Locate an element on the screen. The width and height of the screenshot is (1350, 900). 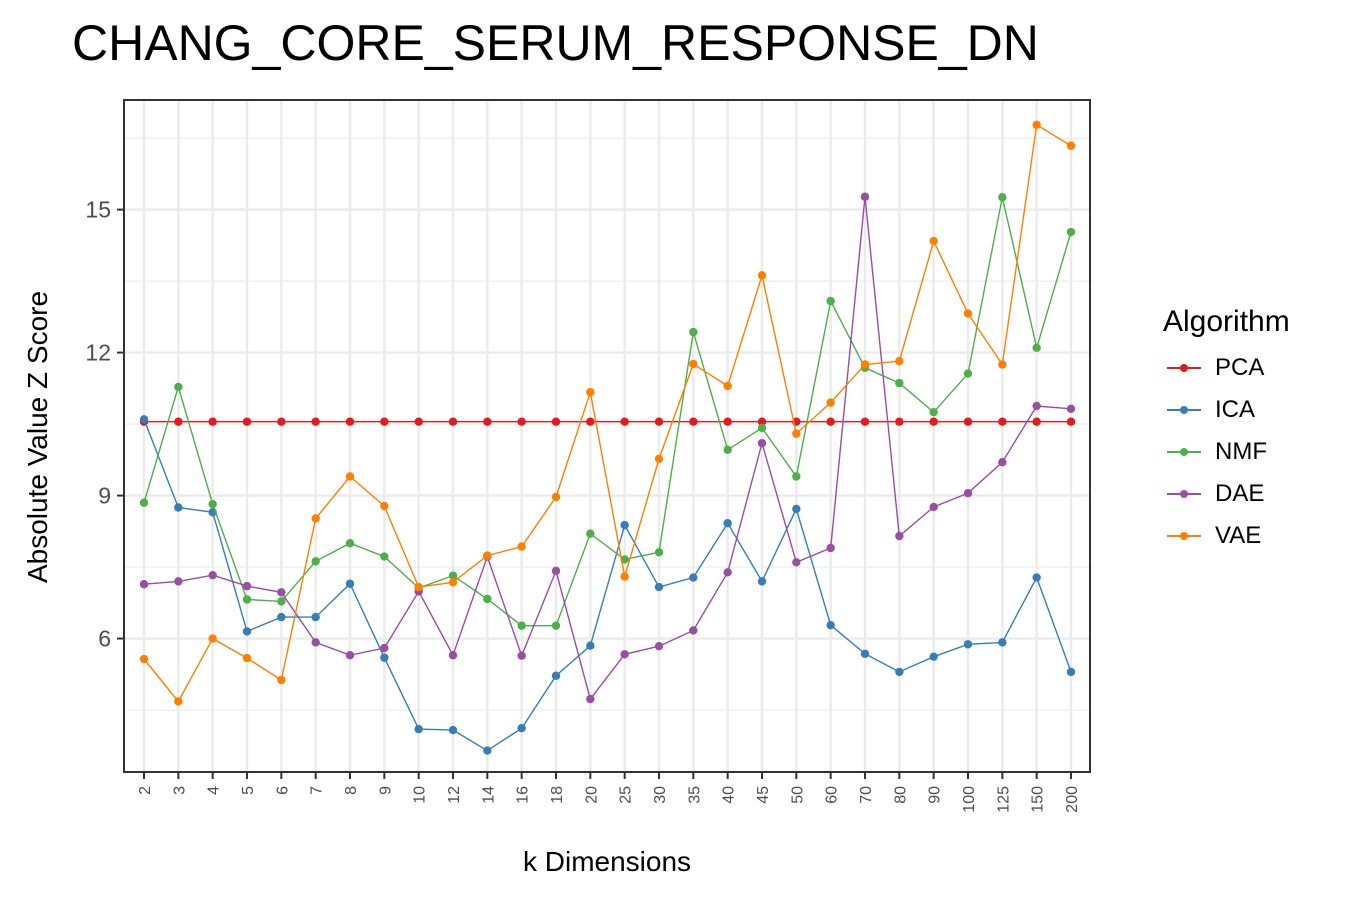
x-tick-label: 16 is located at coordinates (523, 795).